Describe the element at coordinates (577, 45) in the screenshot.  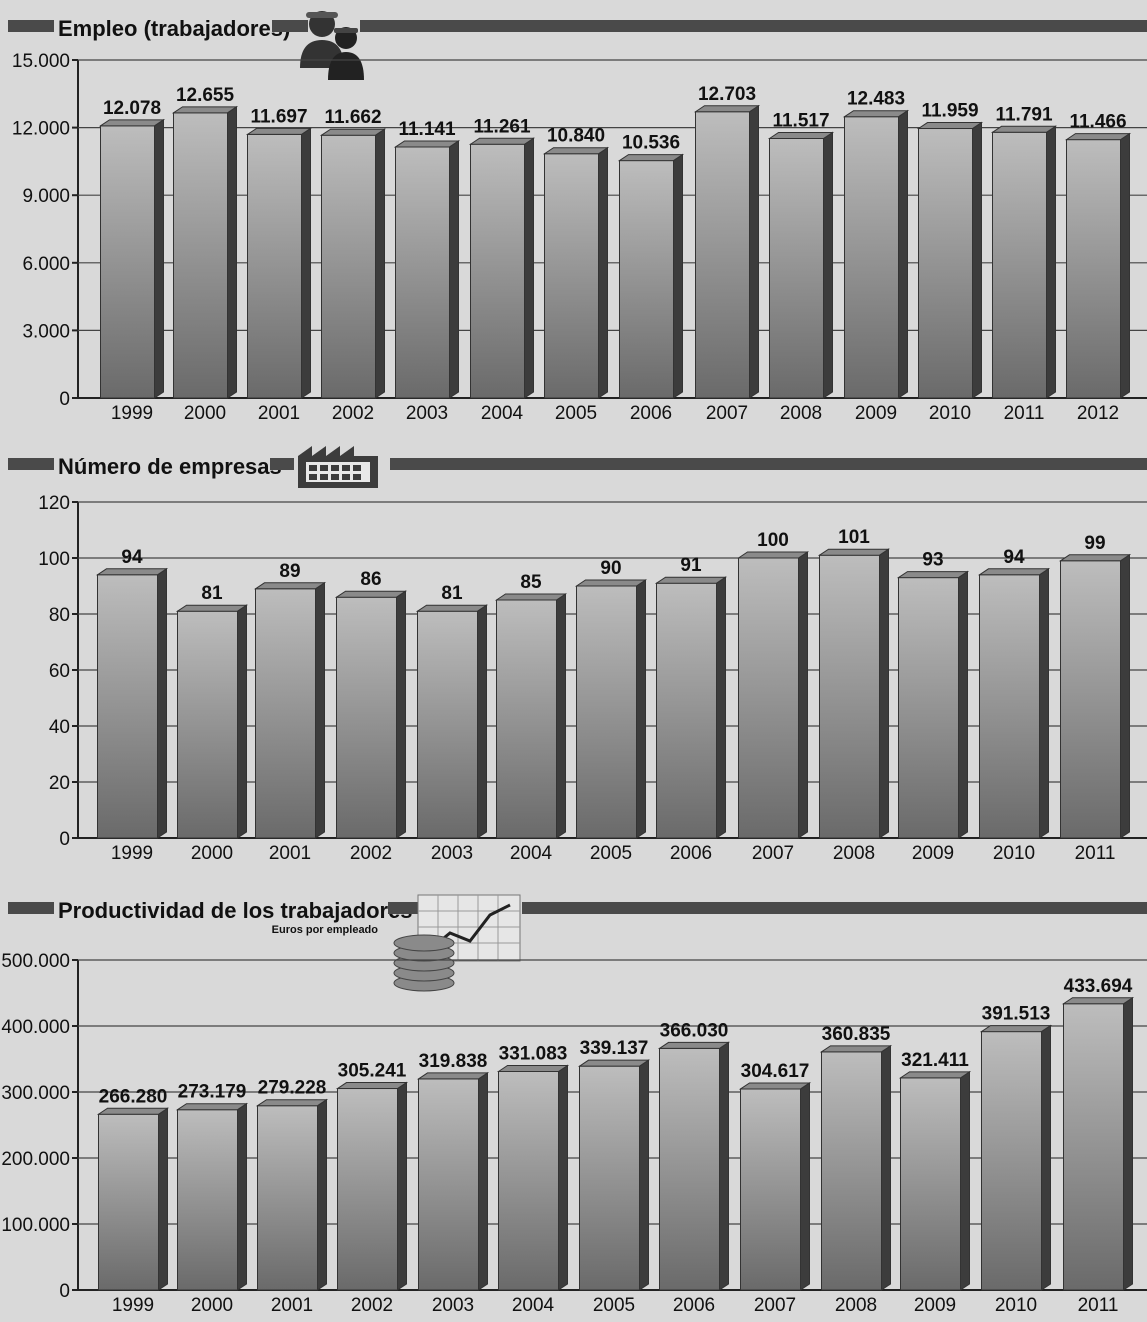
I see `chart-employment-header: Empleo (trabajadores)` at that location.